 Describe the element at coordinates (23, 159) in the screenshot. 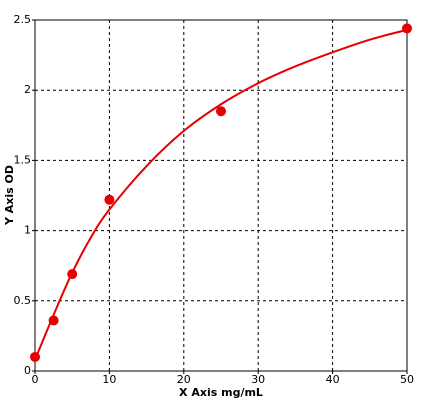

I see `y-tick-label: 1.5` at that location.